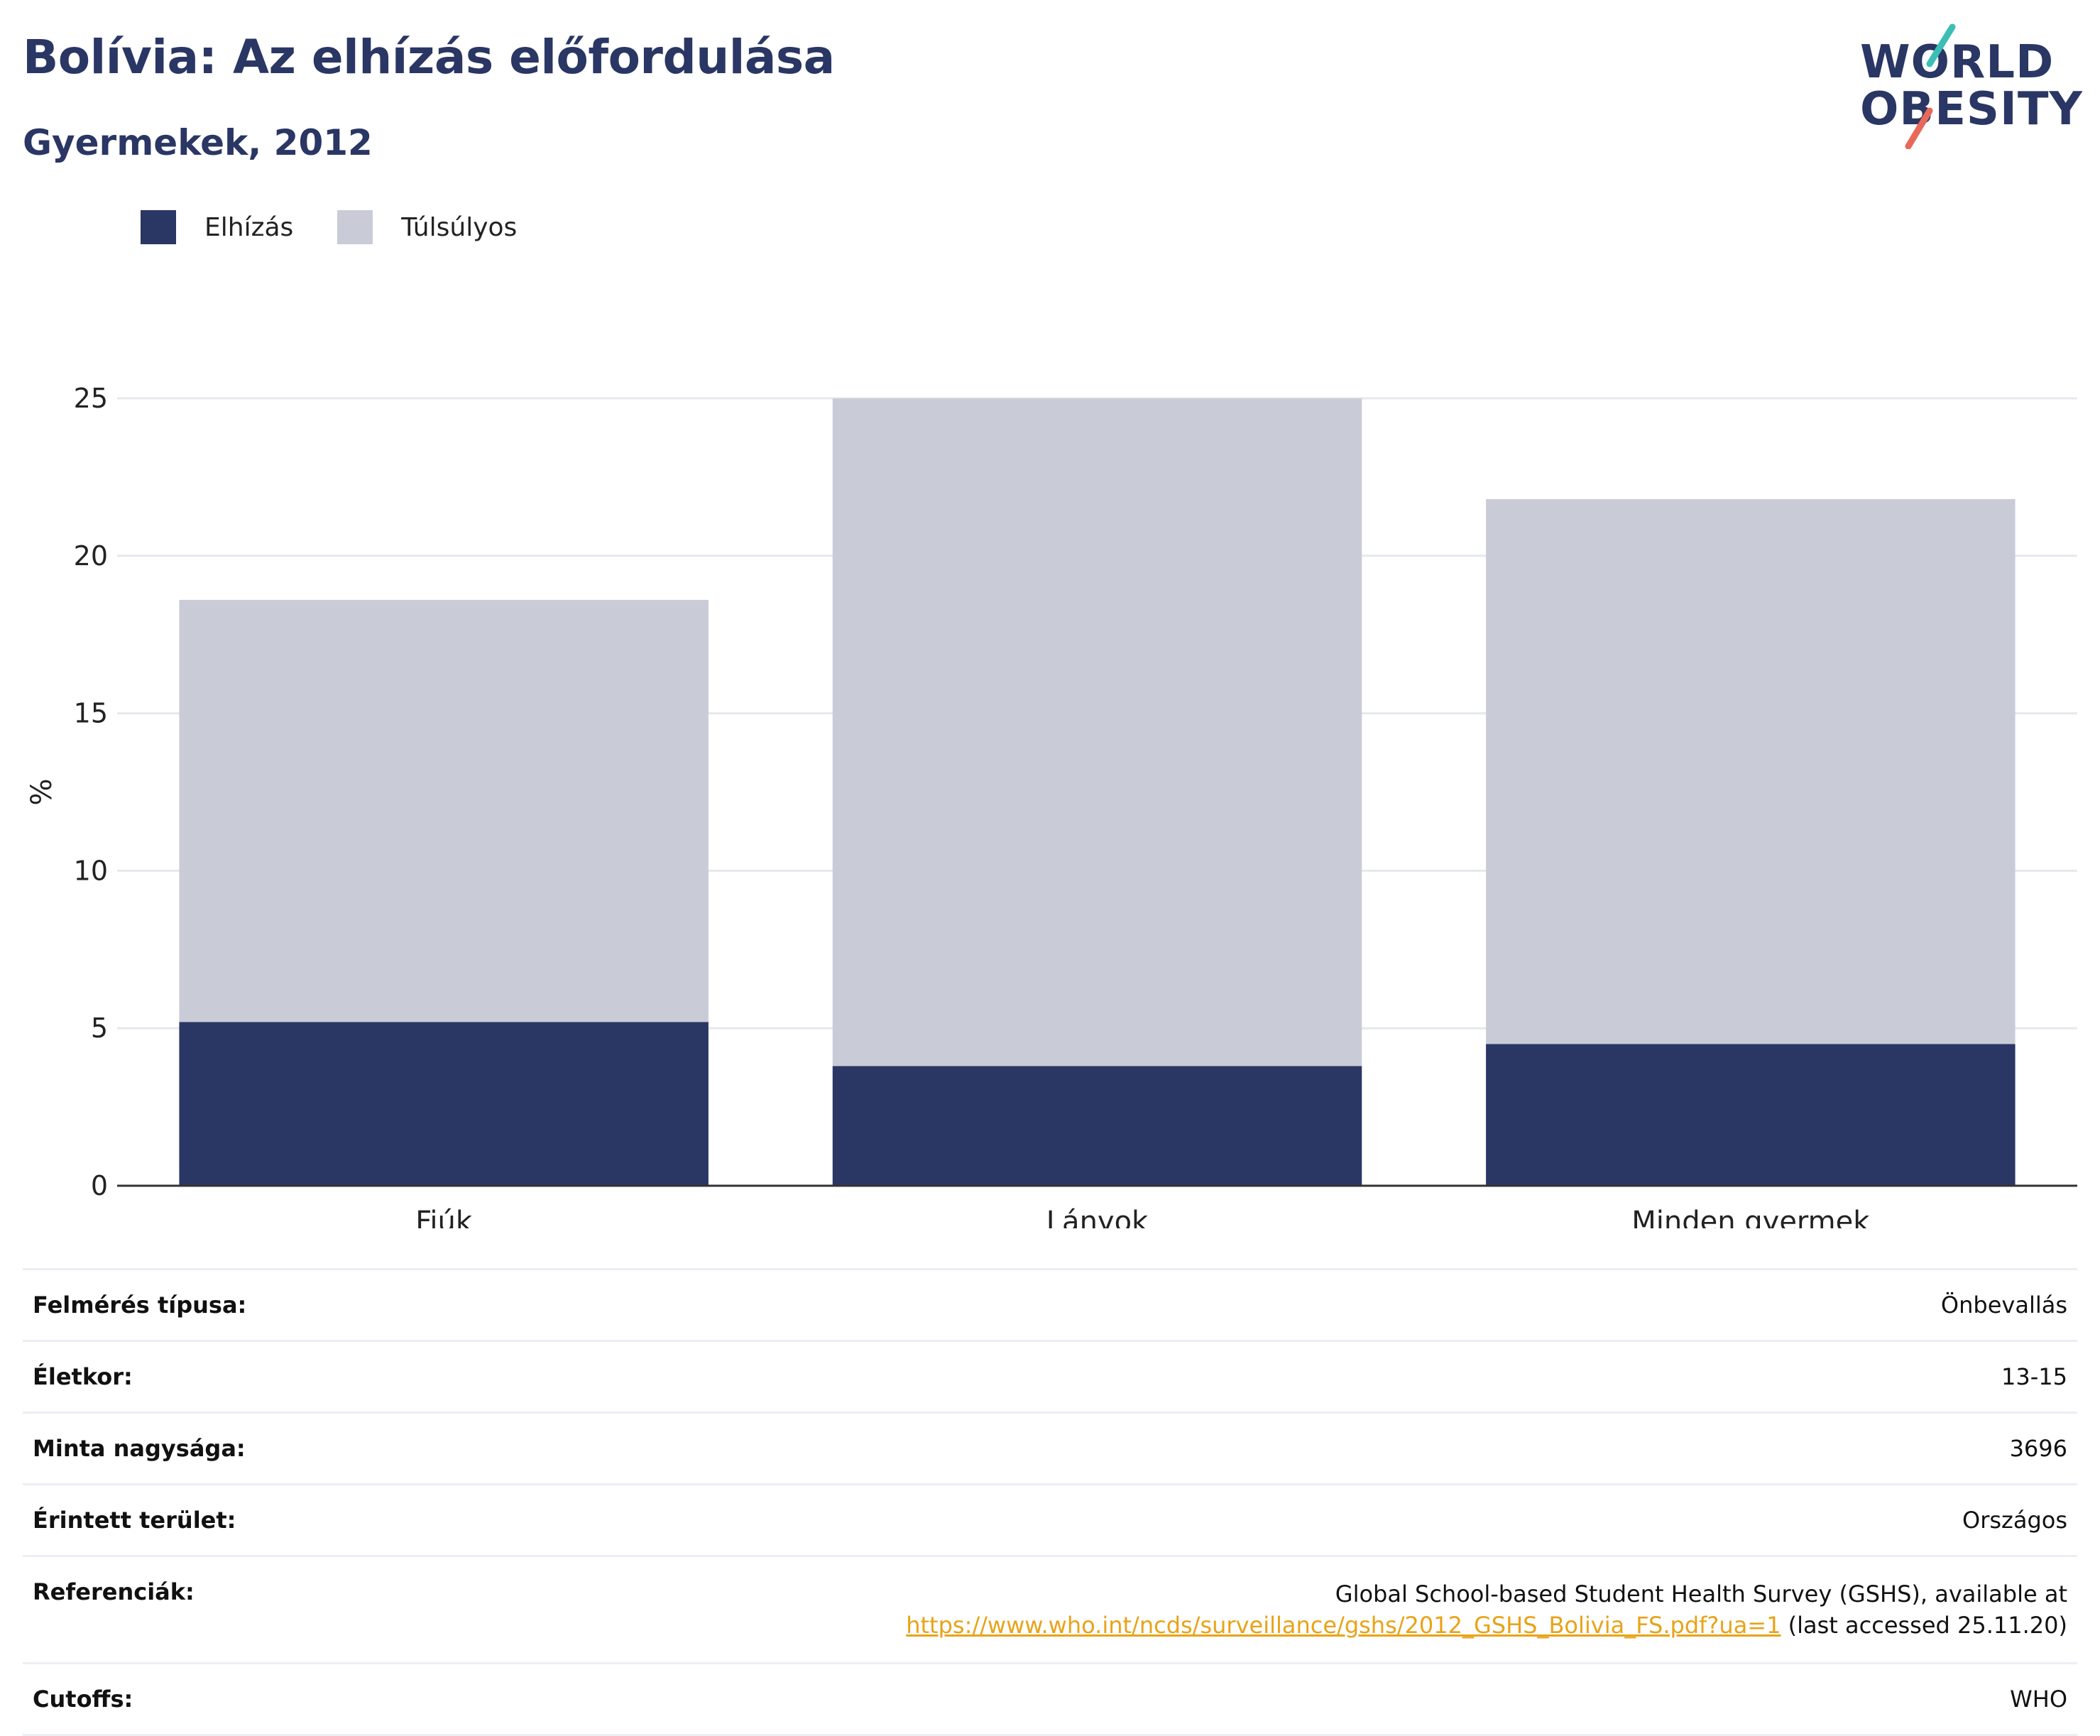 This screenshot has width=2100, height=1736. Describe the element at coordinates (355, 227) in the screenshot. I see `legend-swatch-tulsulyos` at that location.